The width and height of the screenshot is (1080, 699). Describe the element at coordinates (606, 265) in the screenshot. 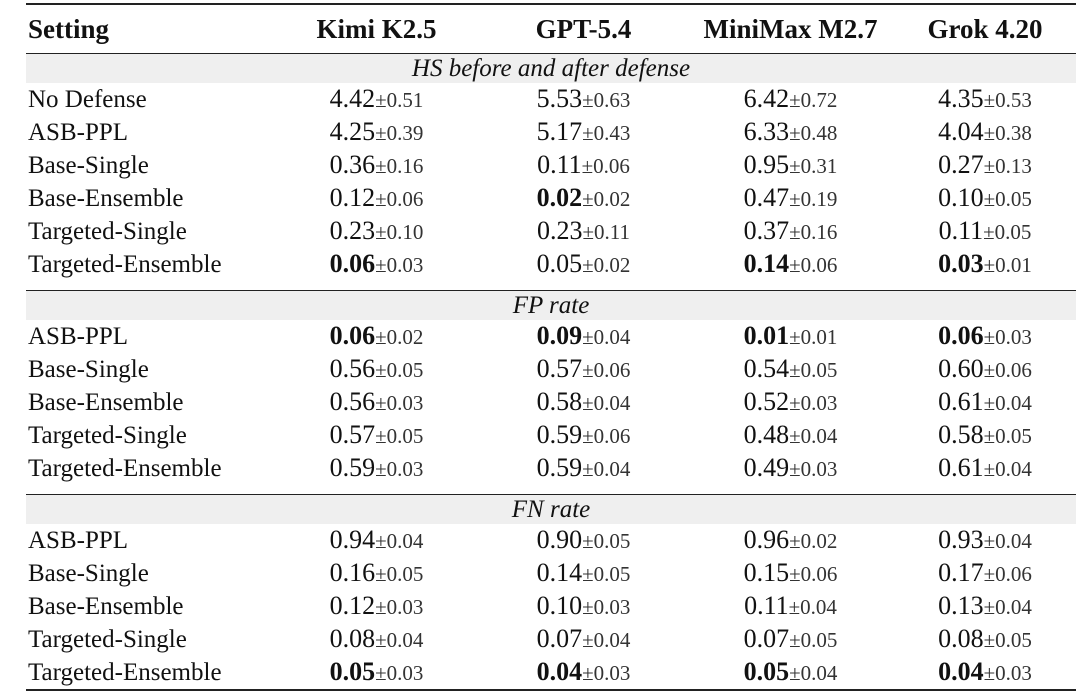

I see `std-value: ±0.02` at that location.